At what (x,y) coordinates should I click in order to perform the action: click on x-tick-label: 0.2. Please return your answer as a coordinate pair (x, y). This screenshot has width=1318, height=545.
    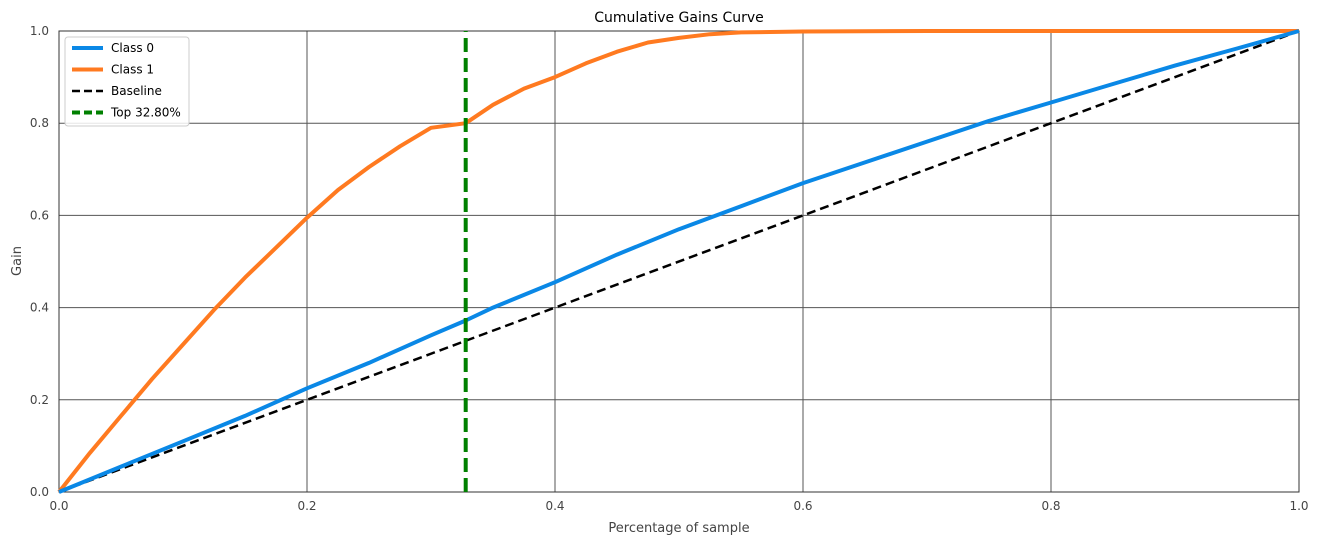
    Looking at the image, I should click on (306, 506).